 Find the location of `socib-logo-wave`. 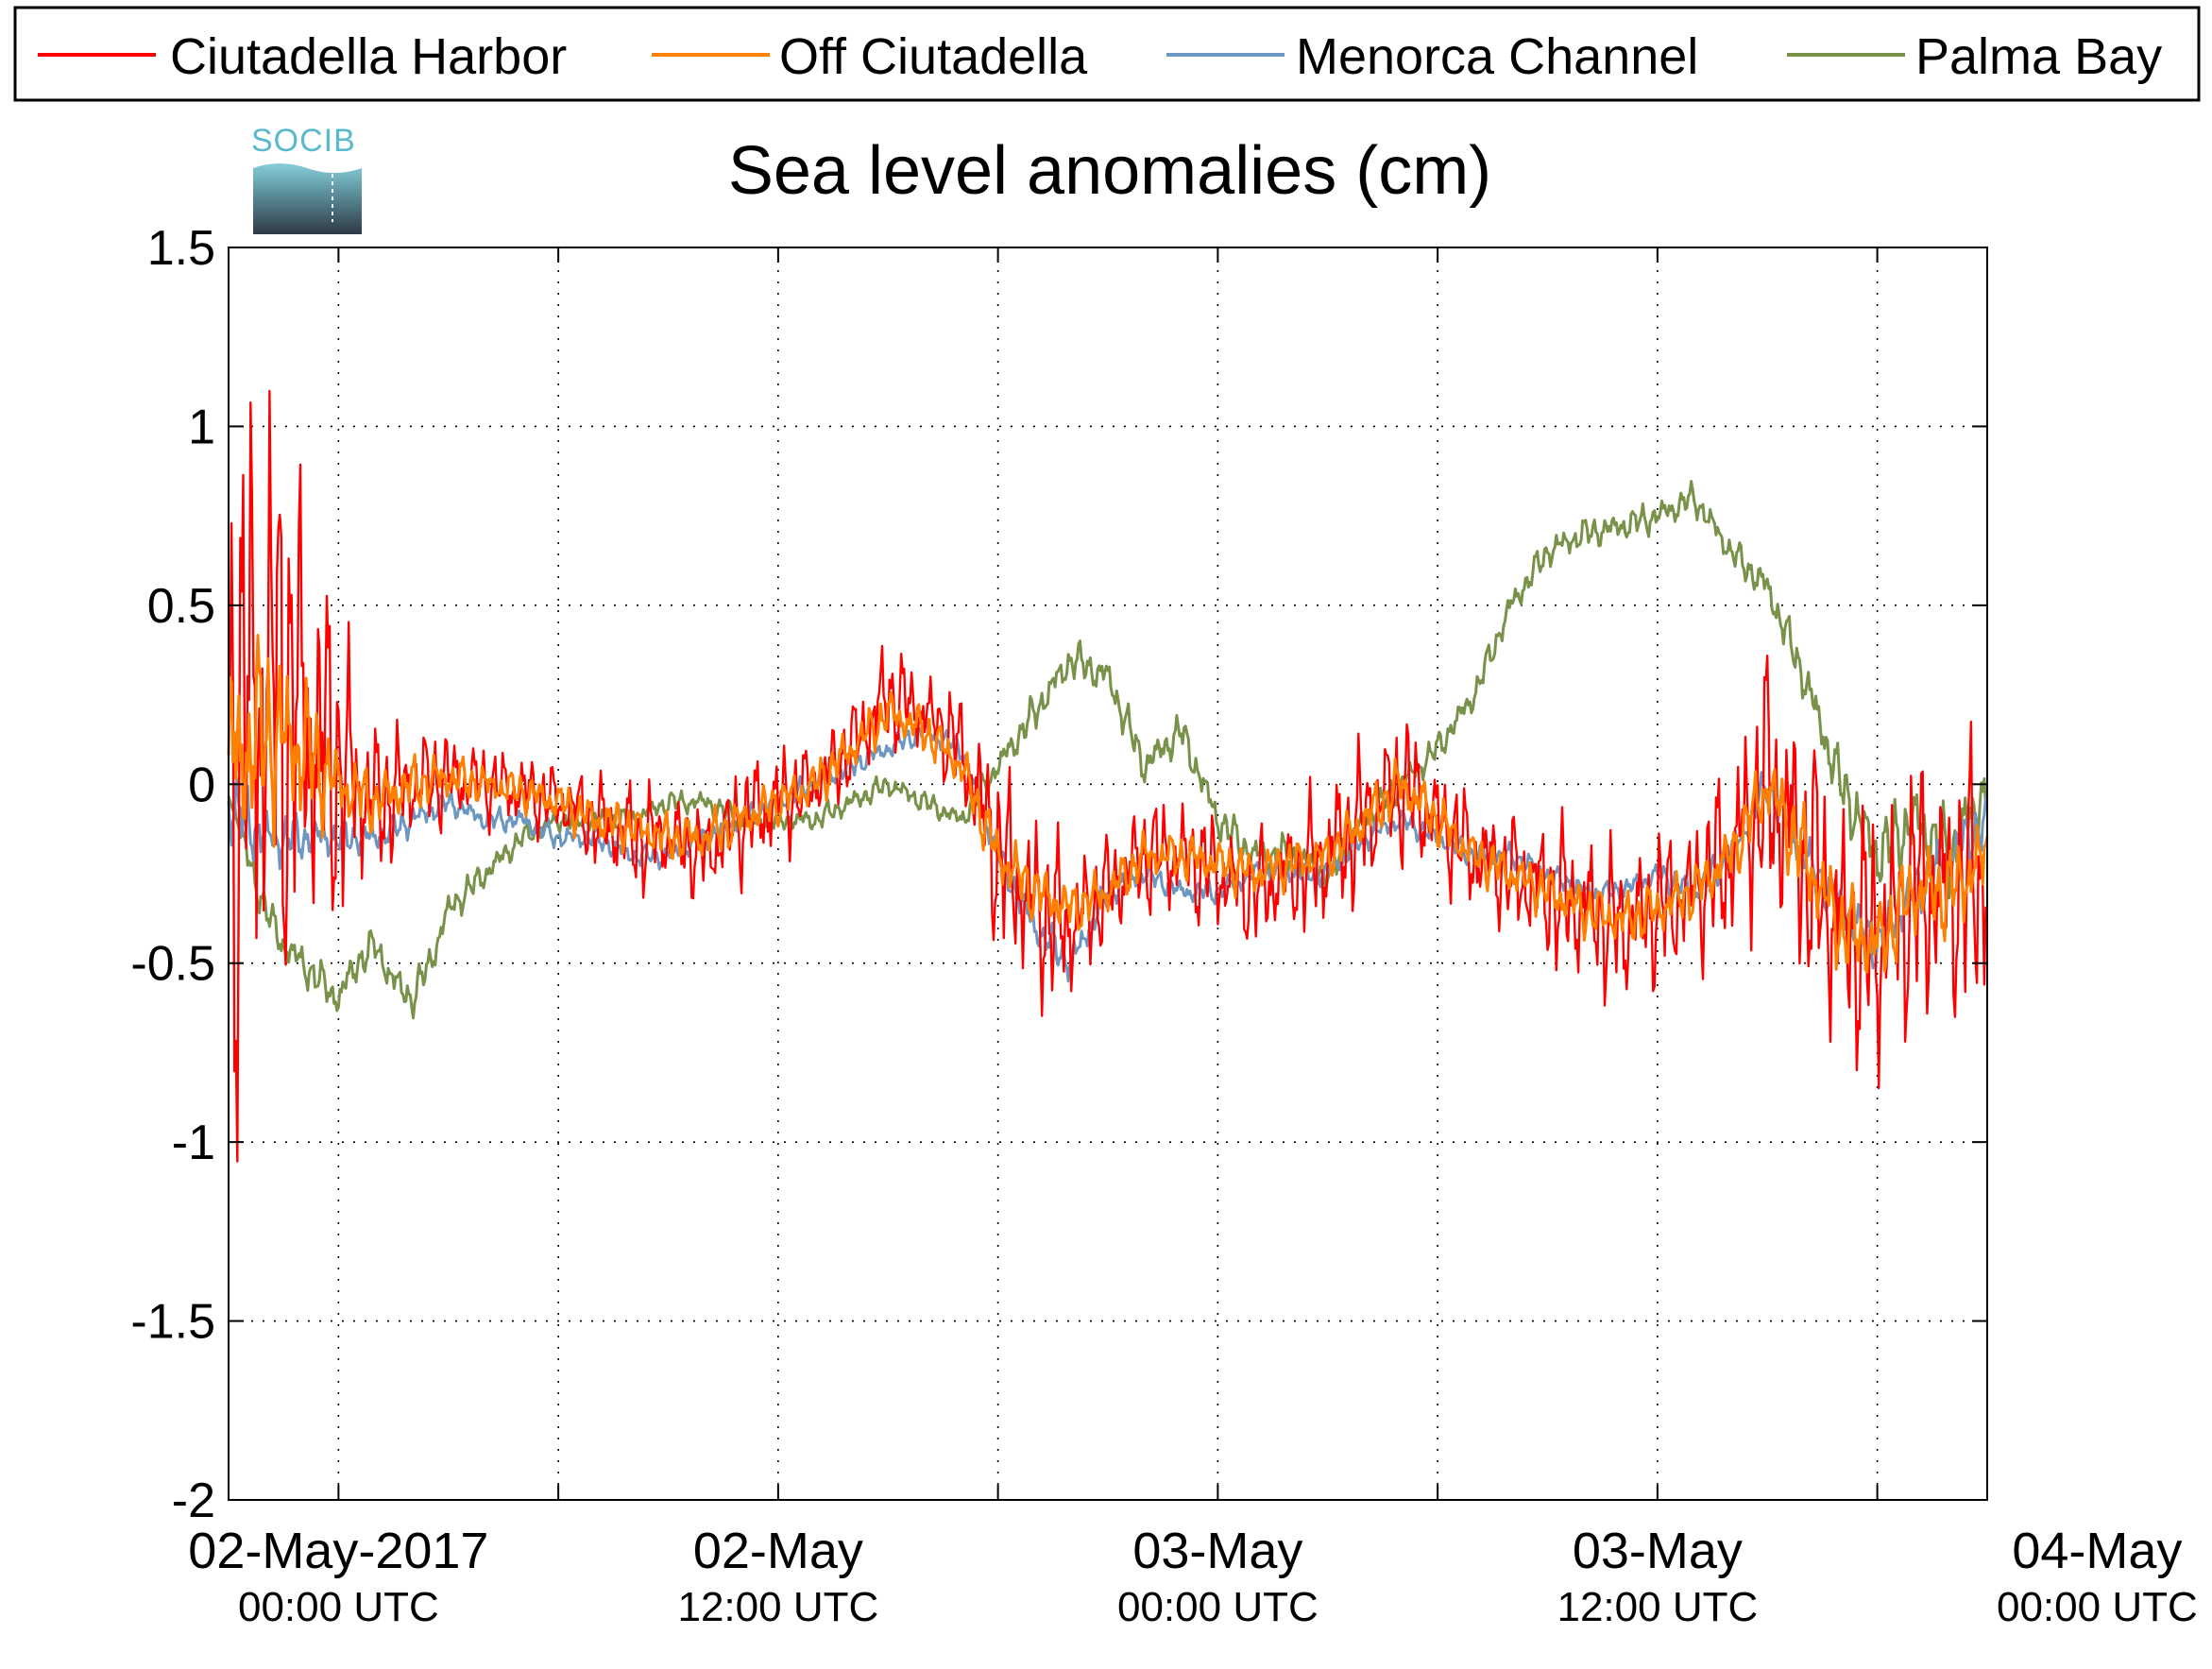

socib-logo-wave is located at coordinates (307, 167).